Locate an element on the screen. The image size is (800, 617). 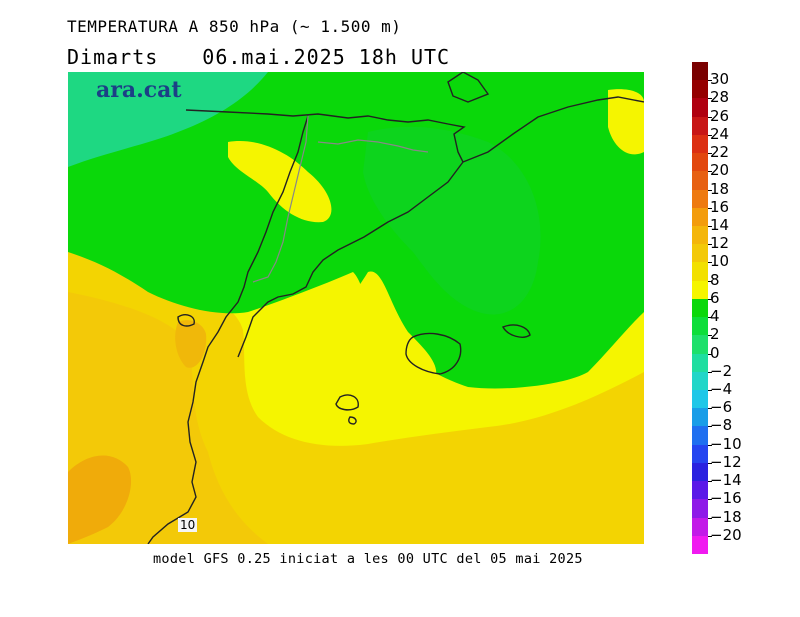
contour-label: 10 is located at coordinates (188, 525).